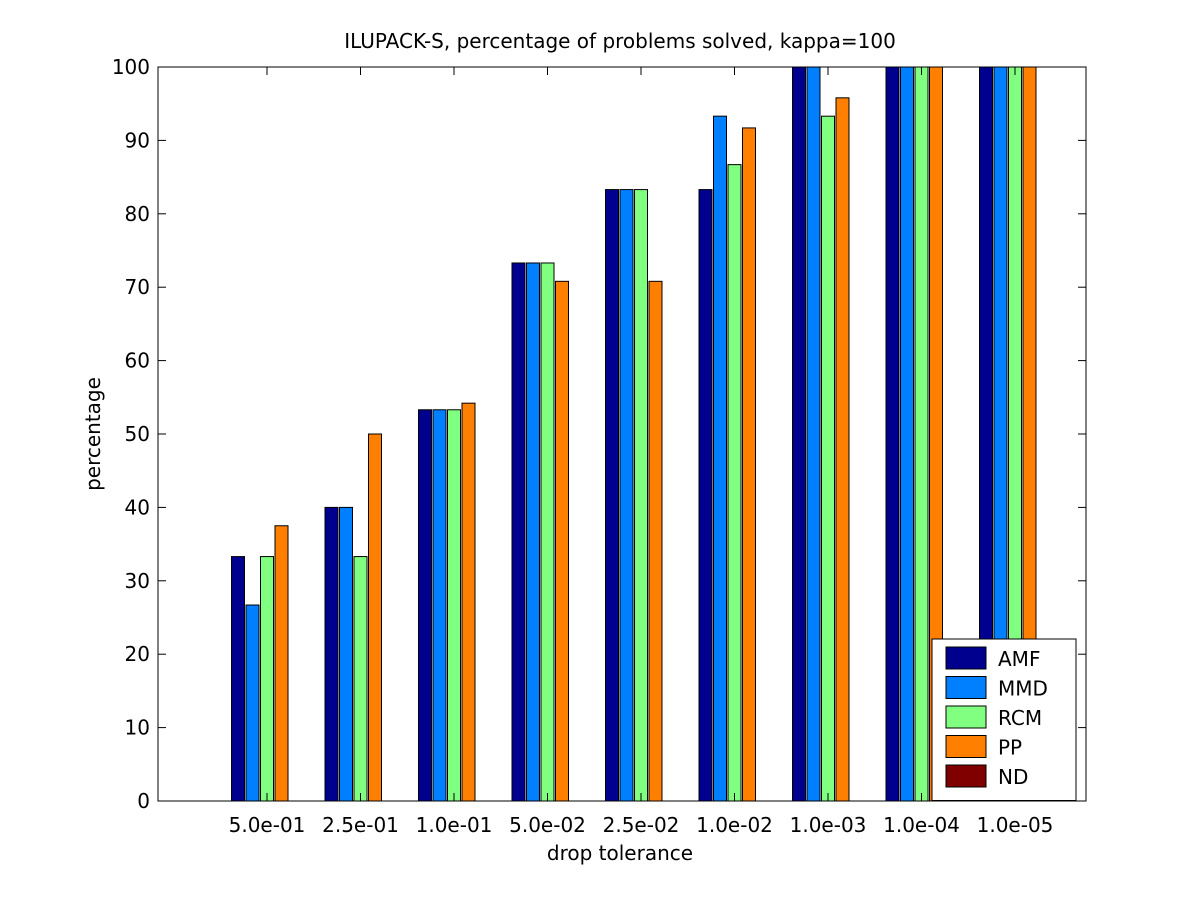 Image resolution: width=1200 pixels, height=900 pixels. I want to click on legend-swatch-amf, so click(966, 658).